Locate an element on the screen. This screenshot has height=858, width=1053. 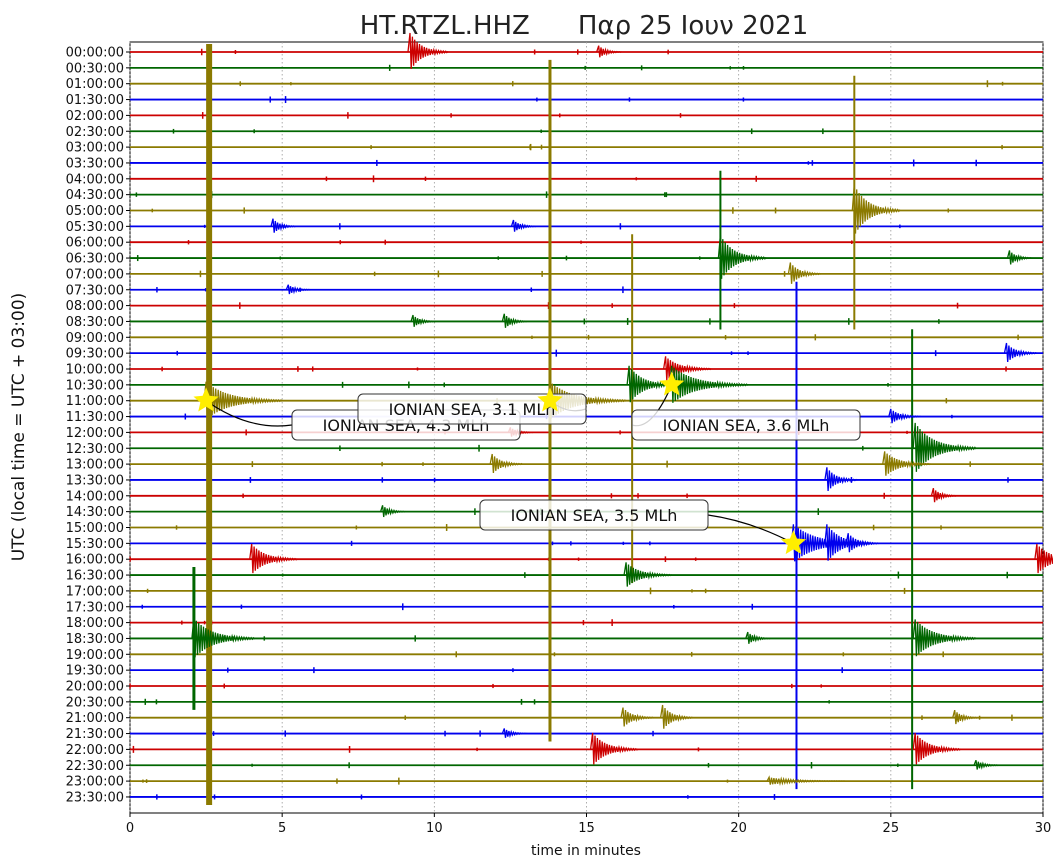
y-tick-label: 13:30:00 is located at coordinates (95, 480).